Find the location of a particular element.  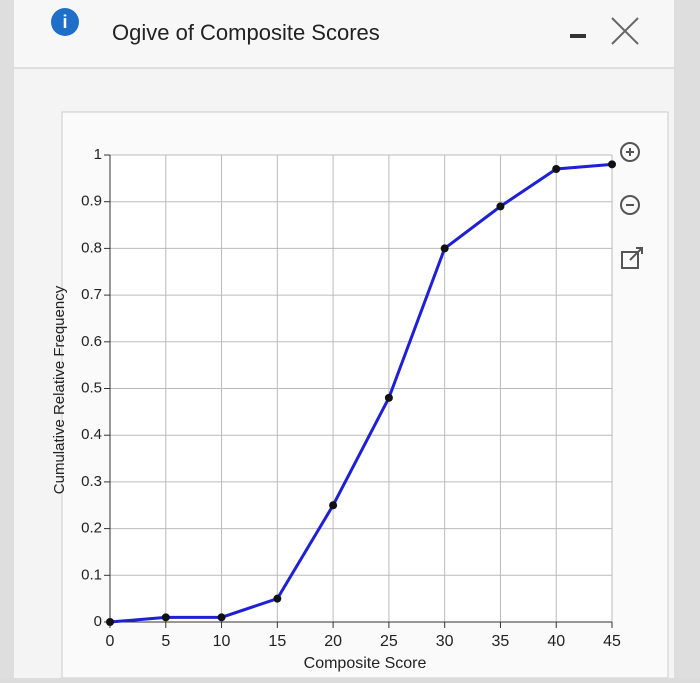

x-axis-label: Composite Score is located at coordinates (365, 663).